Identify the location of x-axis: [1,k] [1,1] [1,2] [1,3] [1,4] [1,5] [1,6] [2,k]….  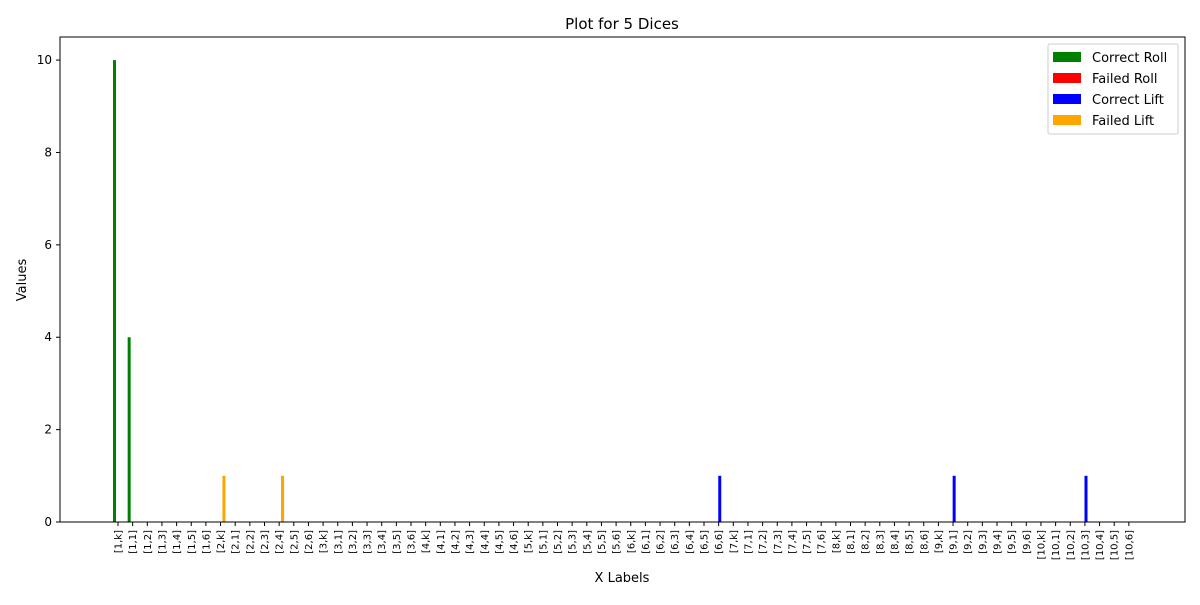
(624, 541).